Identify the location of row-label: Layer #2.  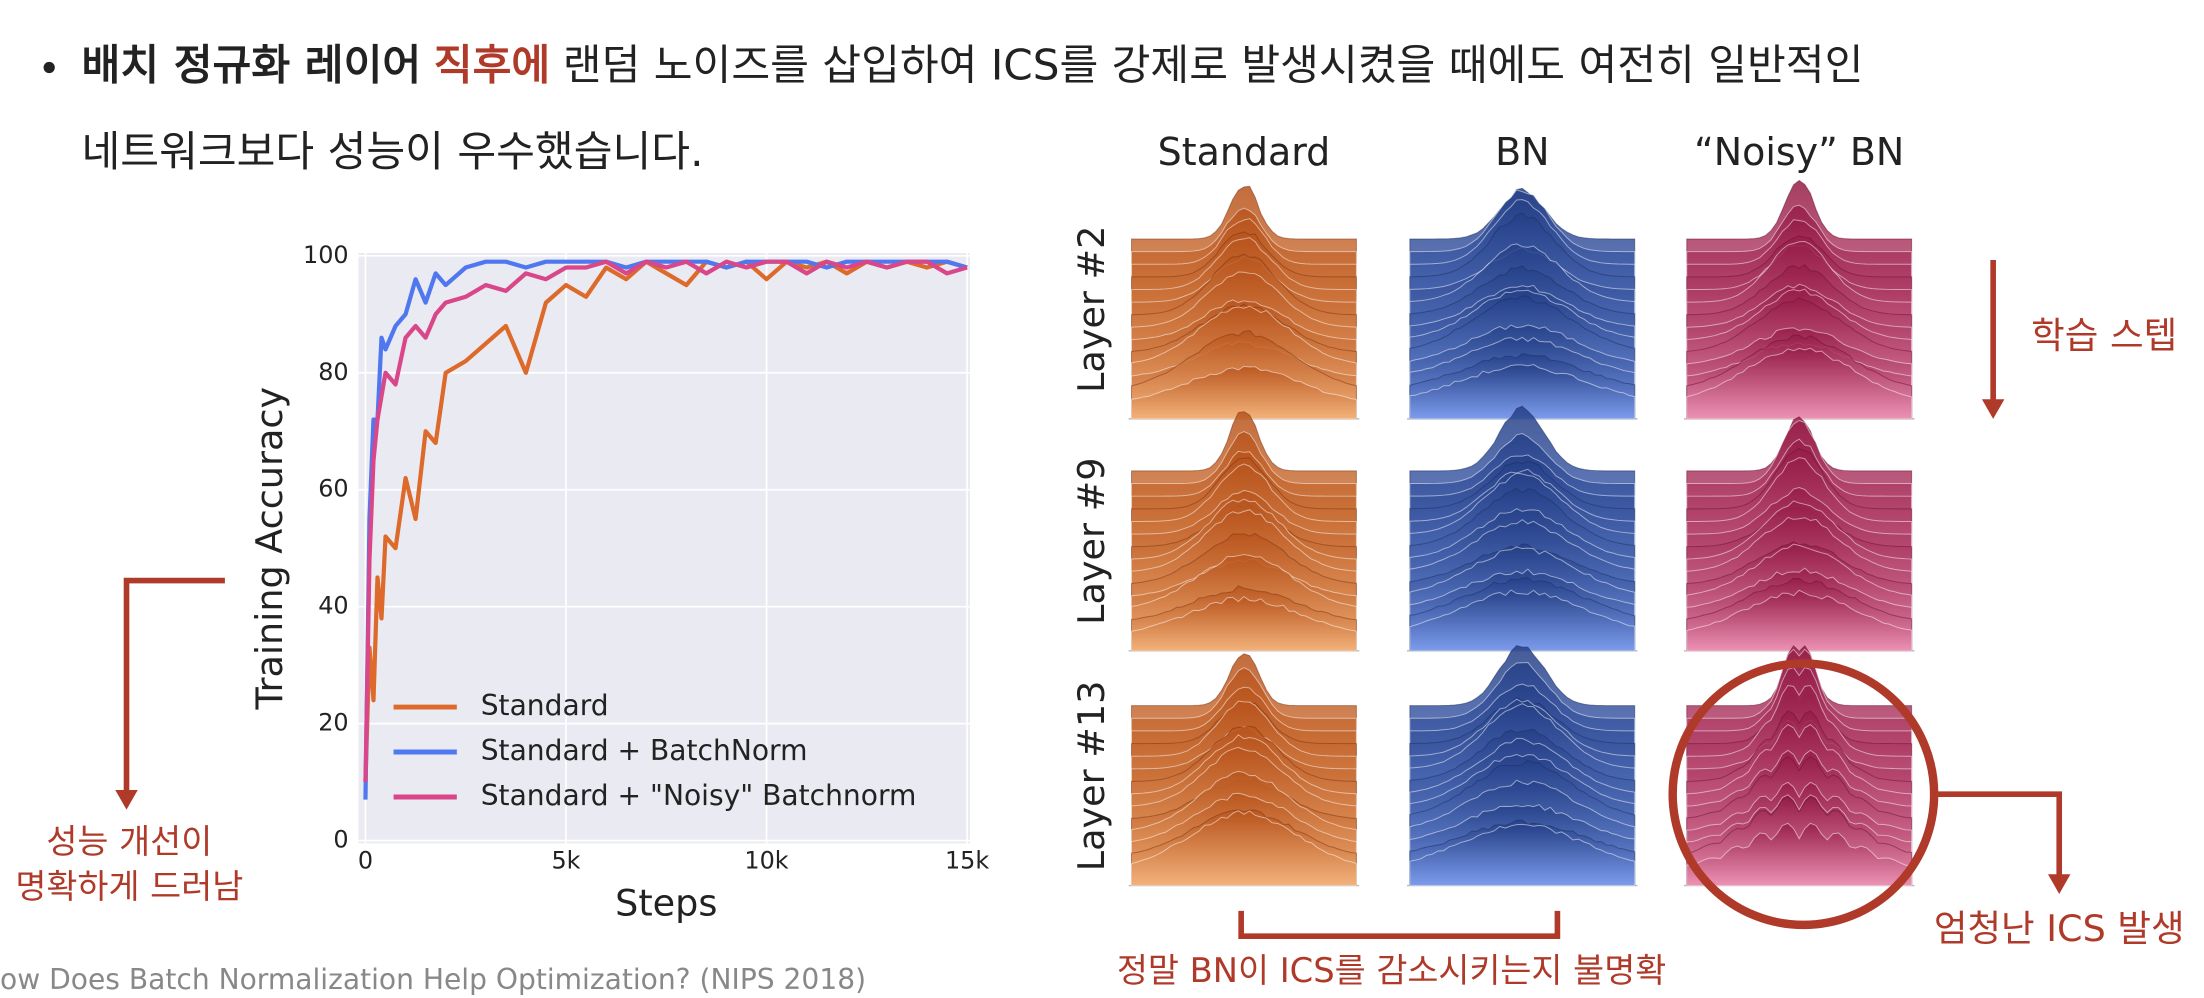
(1091, 309).